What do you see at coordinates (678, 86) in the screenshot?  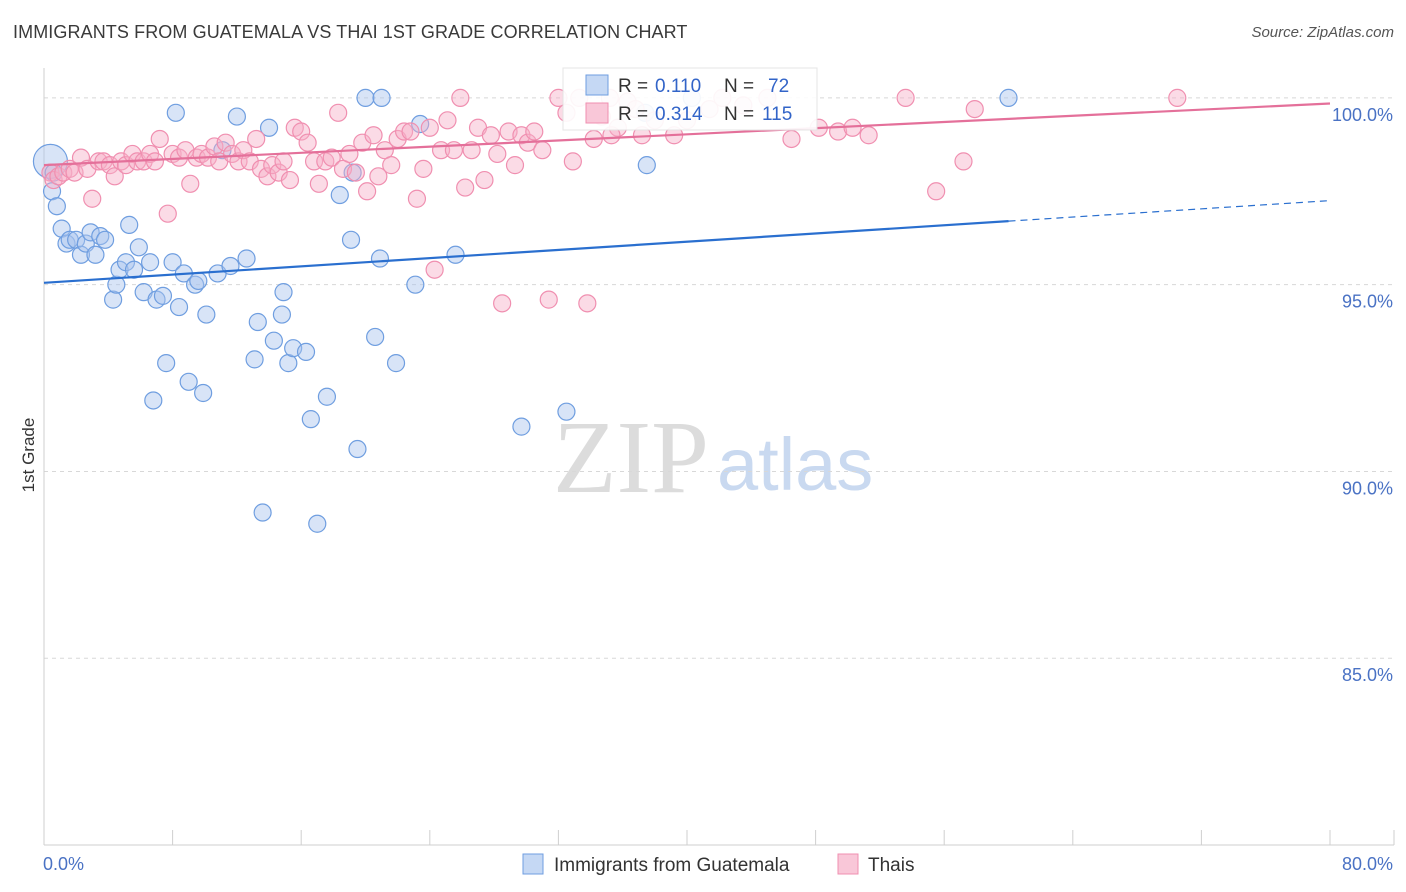 I see `legend-r-value-1: 0.110` at bounding box center [678, 86].